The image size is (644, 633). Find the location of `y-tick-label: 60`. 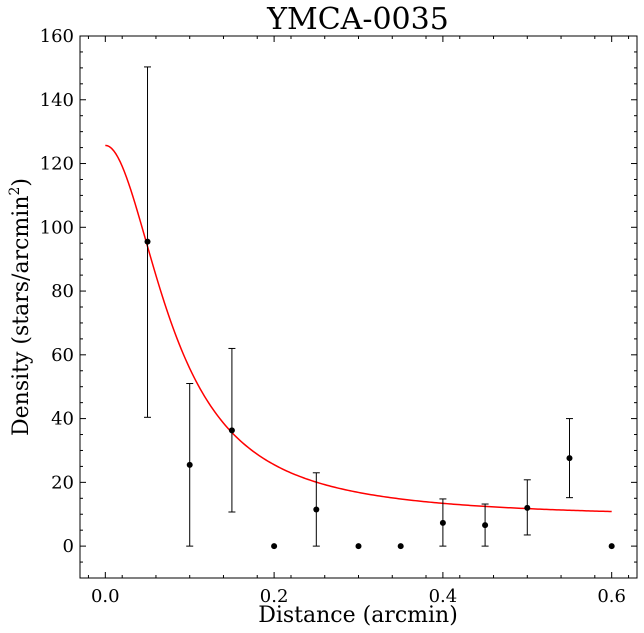

y-tick-label: 60 is located at coordinates (62, 355).